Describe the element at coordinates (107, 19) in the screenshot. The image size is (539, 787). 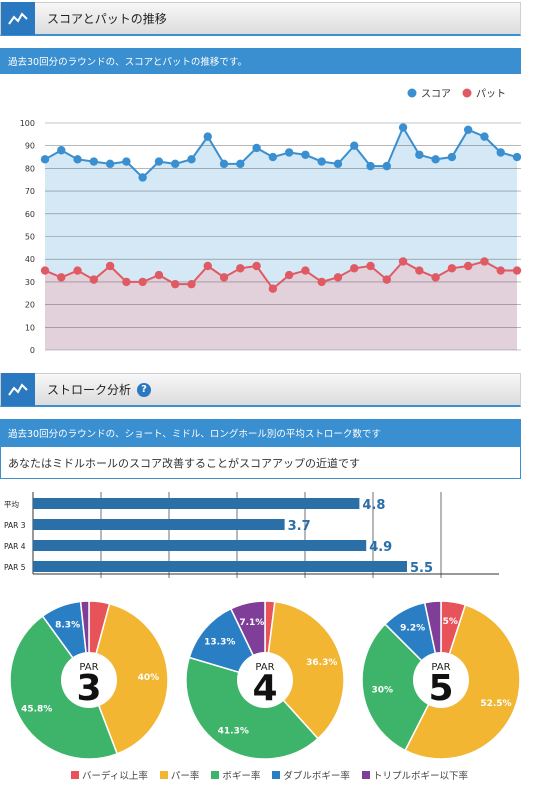
I see `score-putt-title: スコアとパットの推移` at that location.